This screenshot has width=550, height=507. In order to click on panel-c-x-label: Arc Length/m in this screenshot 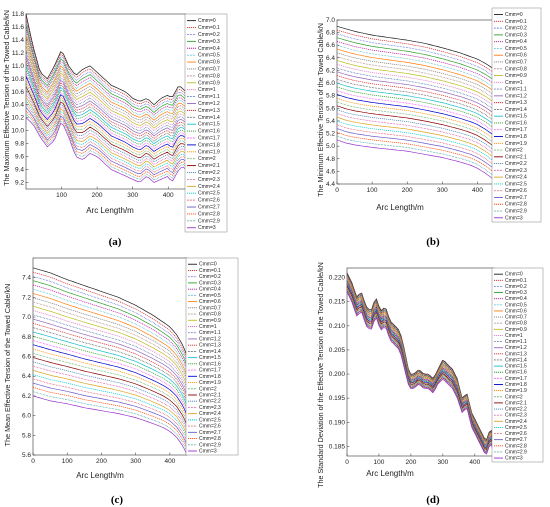, I will do `click(100, 475)`.